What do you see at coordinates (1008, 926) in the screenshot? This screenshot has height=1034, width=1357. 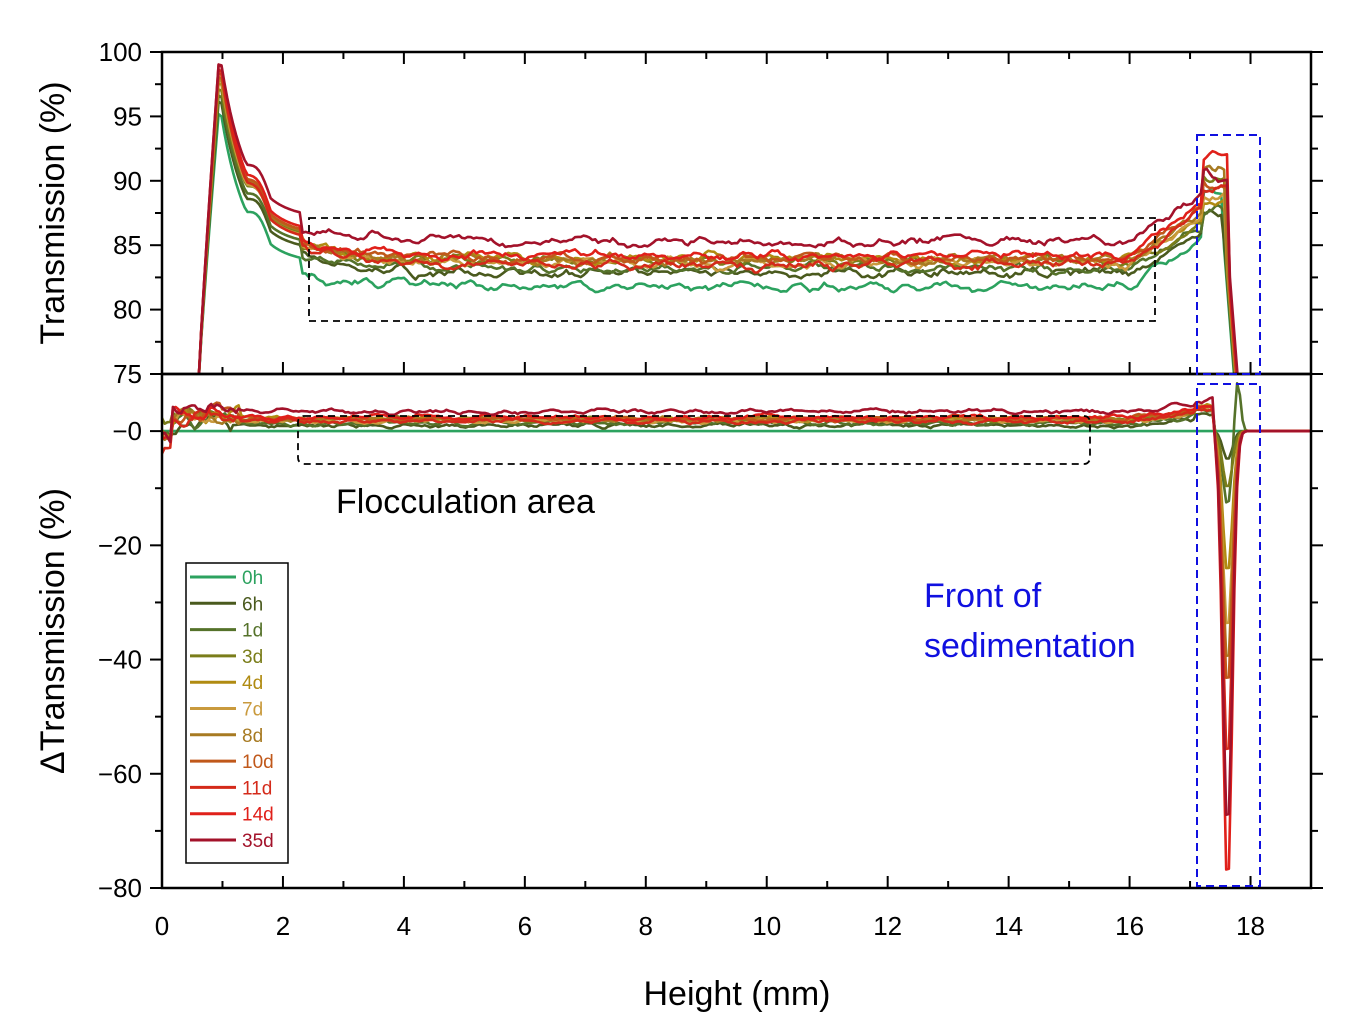 I see `x-tick-label: 14` at bounding box center [1008, 926].